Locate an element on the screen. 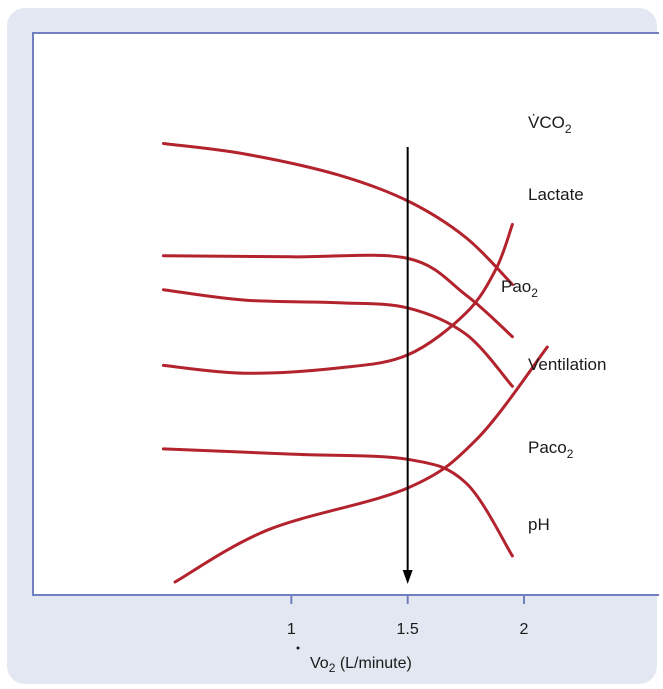  series-label-vco2: V̇CO2 is located at coordinates (550, 124).